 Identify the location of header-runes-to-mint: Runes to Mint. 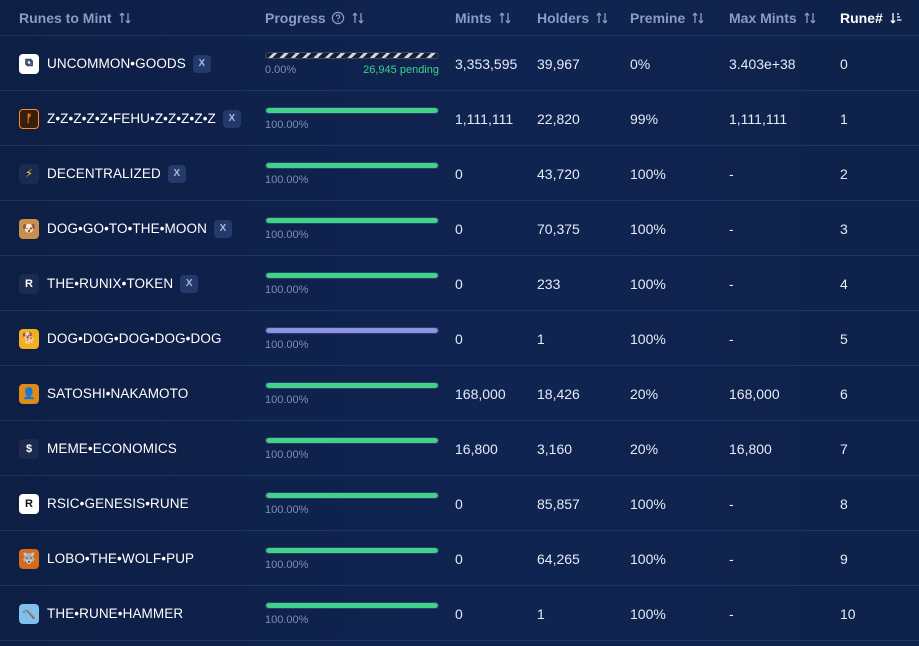
(75, 18).